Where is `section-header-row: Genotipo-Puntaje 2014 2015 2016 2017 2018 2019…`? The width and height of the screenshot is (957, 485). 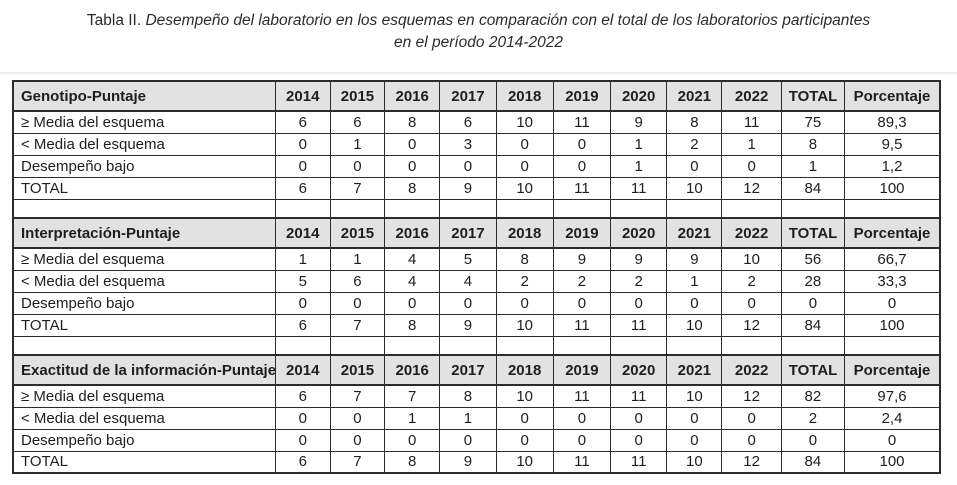 section-header-row: Genotipo-Puntaje 2014 2015 2016 2017 2018 2019… is located at coordinates (476, 96).